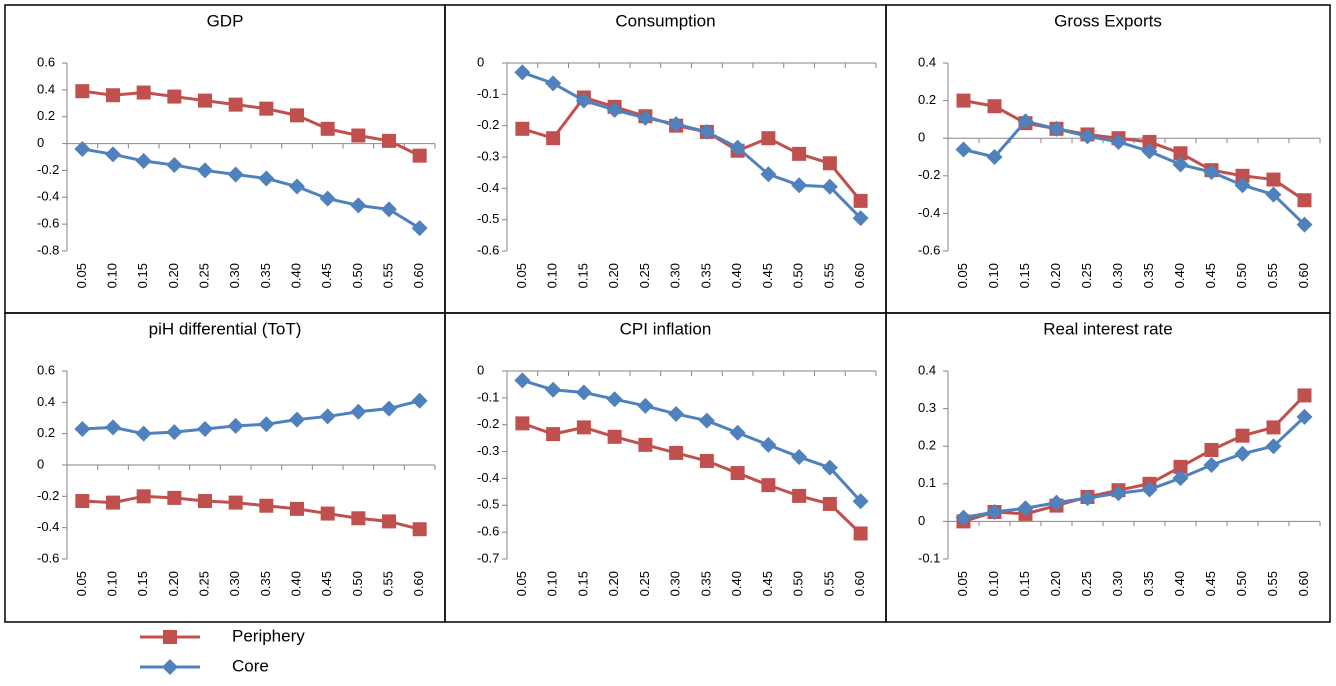 The height and width of the screenshot is (686, 1336). What do you see at coordinates (48, 249) in the screenshot?
I see `y-tick-label: -0.8` at bounding box center [48, 249].